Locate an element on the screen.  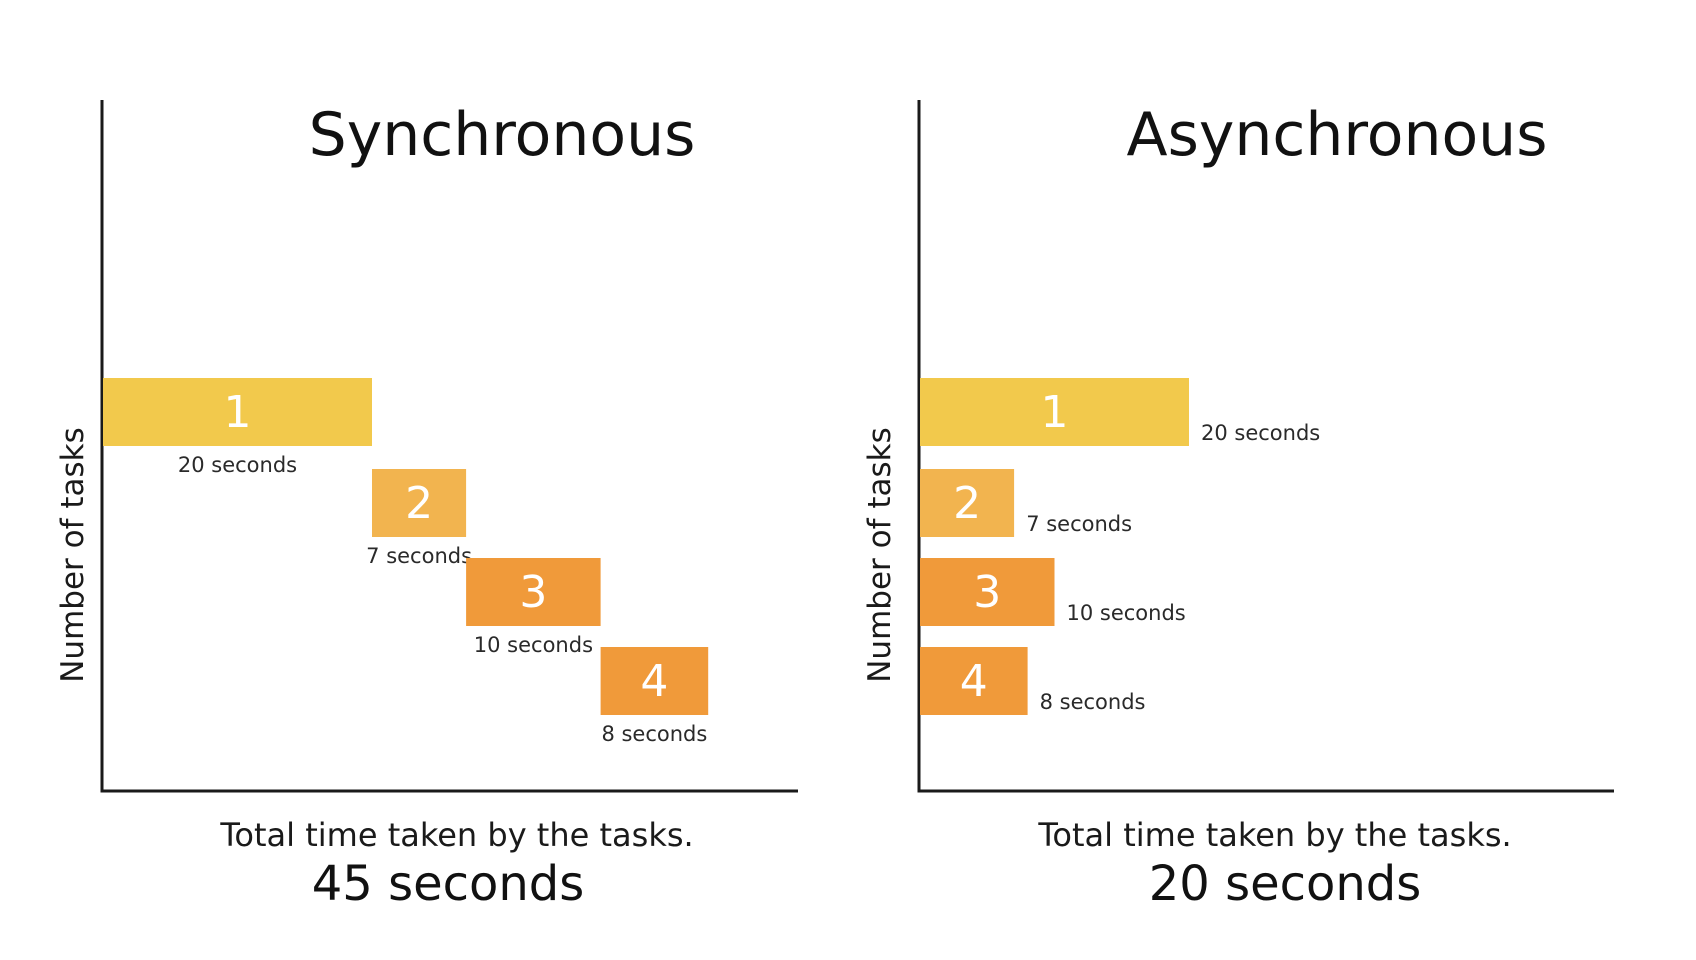
bar-label-synchronous-task-4: 4 is located at coordinates (654, 681).